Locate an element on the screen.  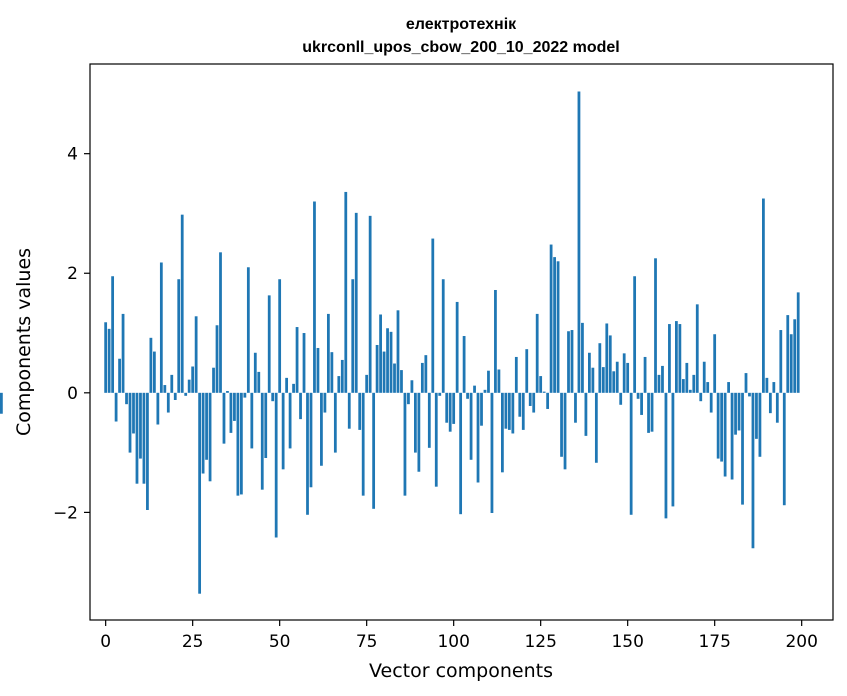
x-tick-label: 75 is located at coordinates (367, 642).